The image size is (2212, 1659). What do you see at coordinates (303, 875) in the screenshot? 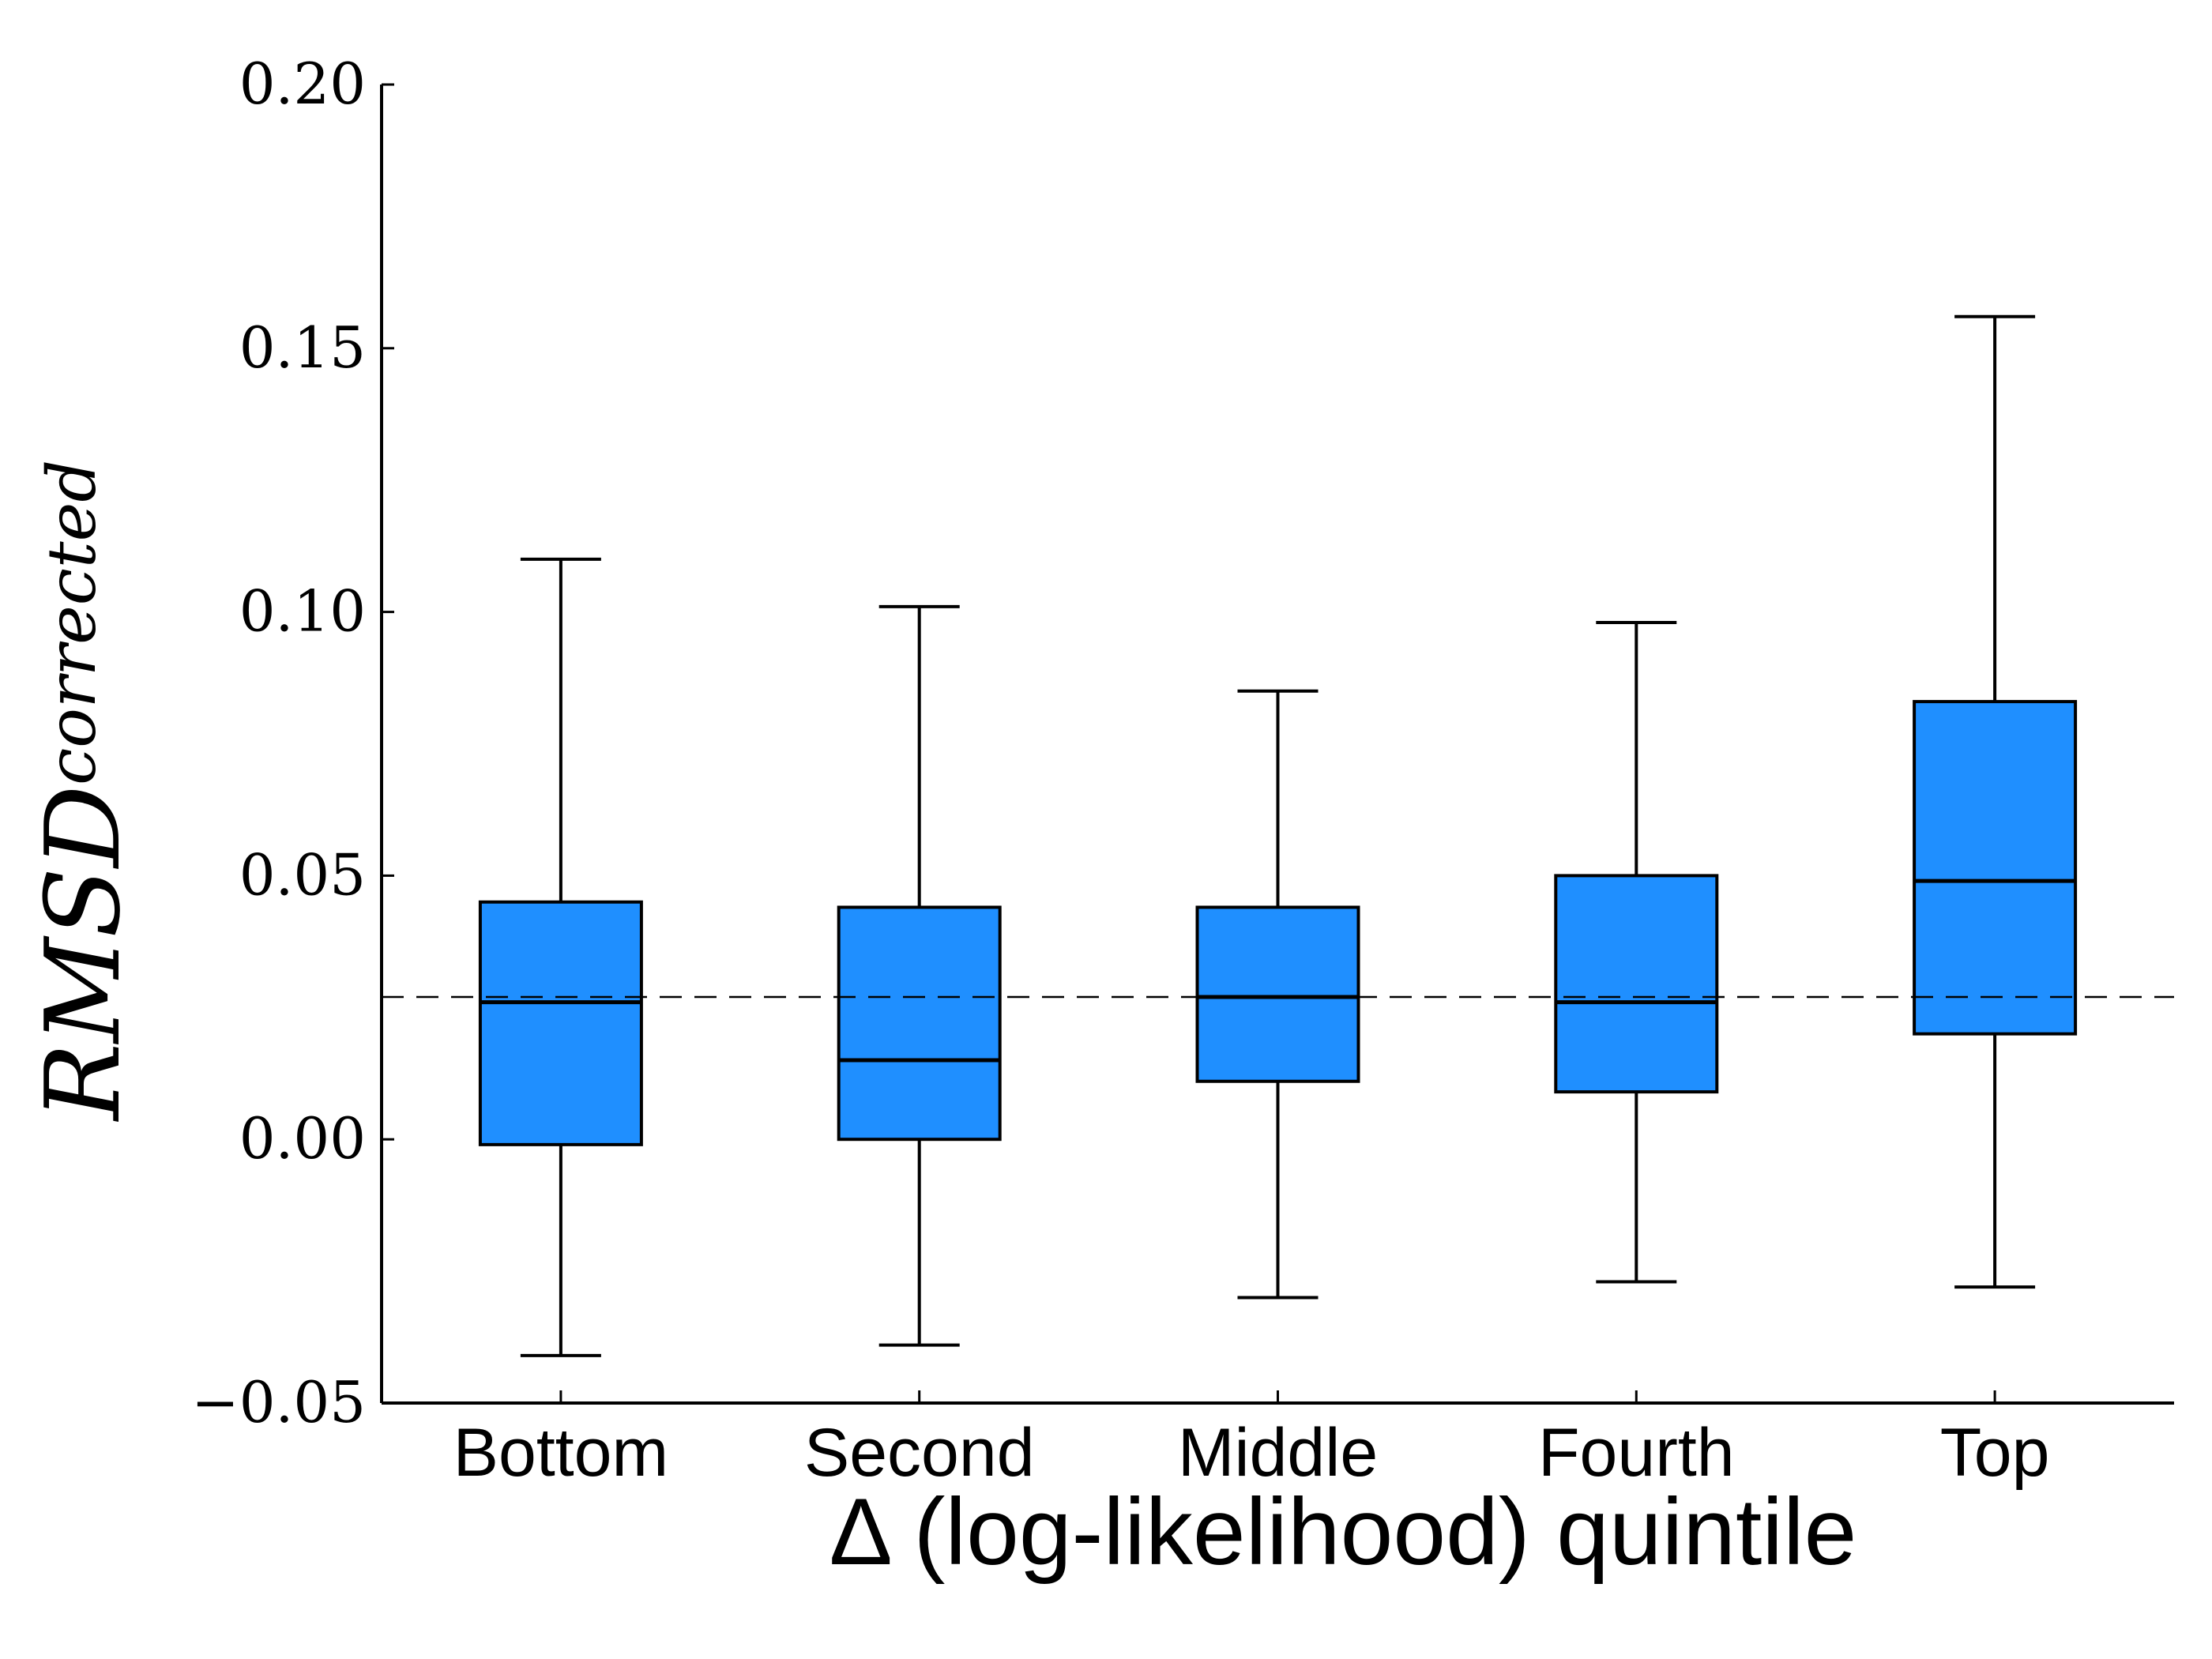
I see `y-tick-label: 0.05` at bounding box center [303, 875].